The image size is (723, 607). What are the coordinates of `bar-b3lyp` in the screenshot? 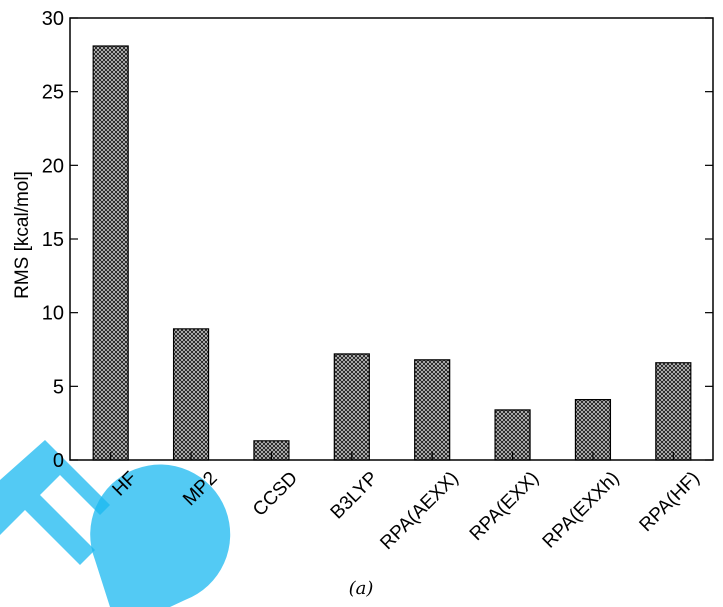 It's located at (351, 407).